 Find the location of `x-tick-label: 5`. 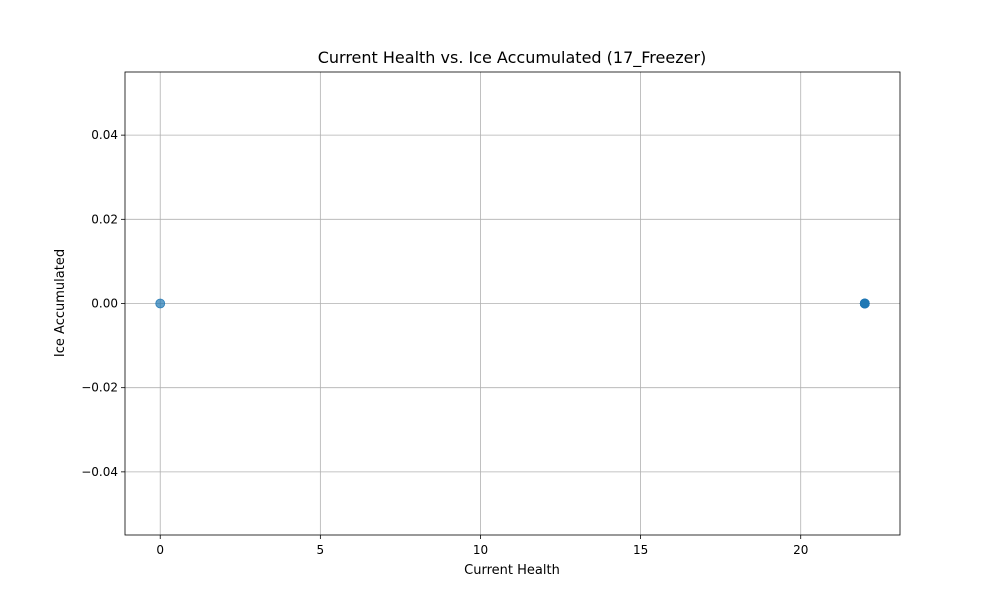

x-tick-label: 5 is located at coordinates (321, 550).